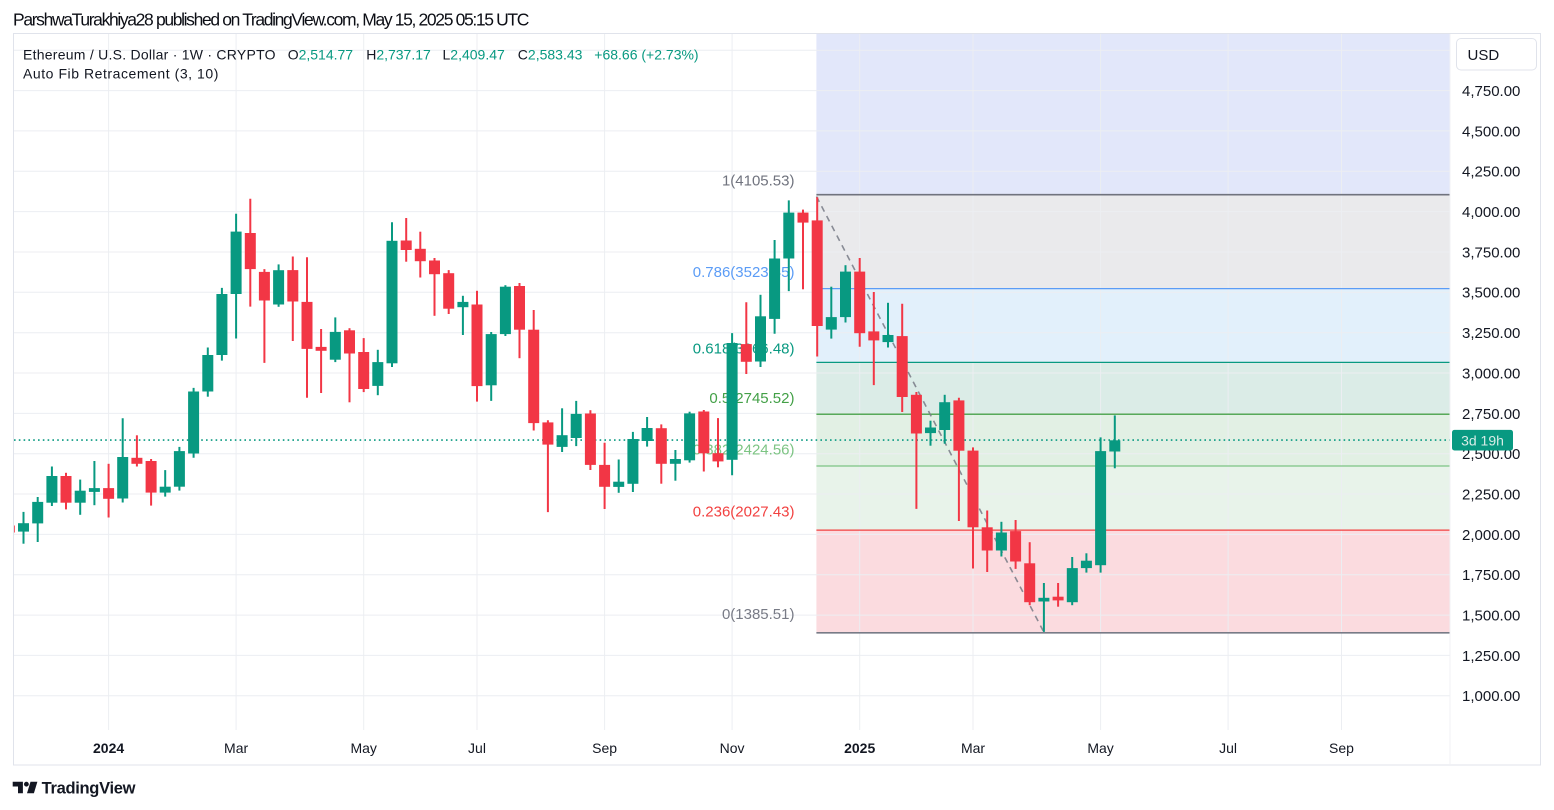 The height and width of the screenshot is (810, 1554). I want to click on svg-text: 0.5(2745.52), so click(751, 398).